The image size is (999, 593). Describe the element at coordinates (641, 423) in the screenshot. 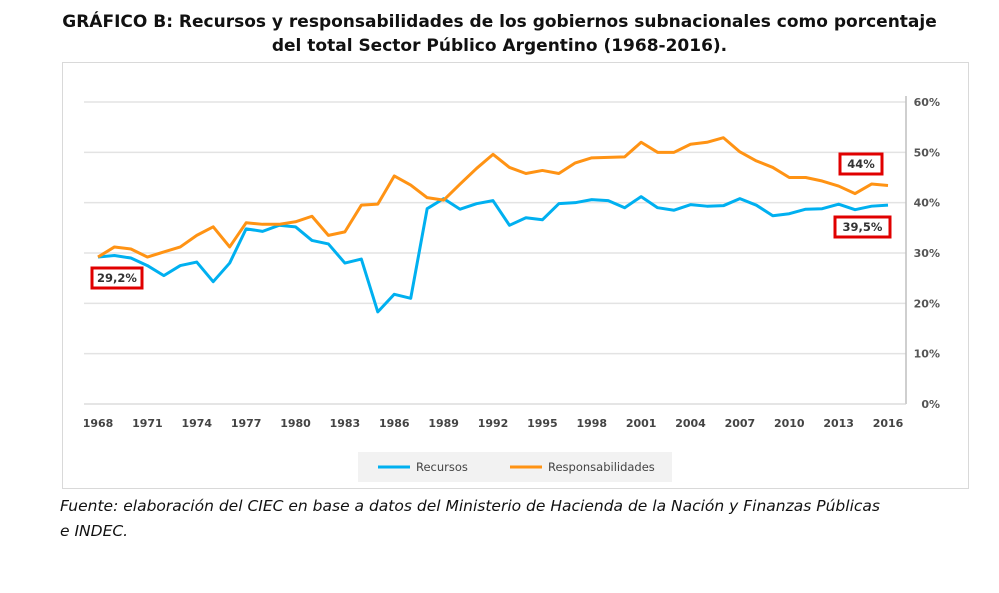

I see `x-tick-label: 2001` at that location.